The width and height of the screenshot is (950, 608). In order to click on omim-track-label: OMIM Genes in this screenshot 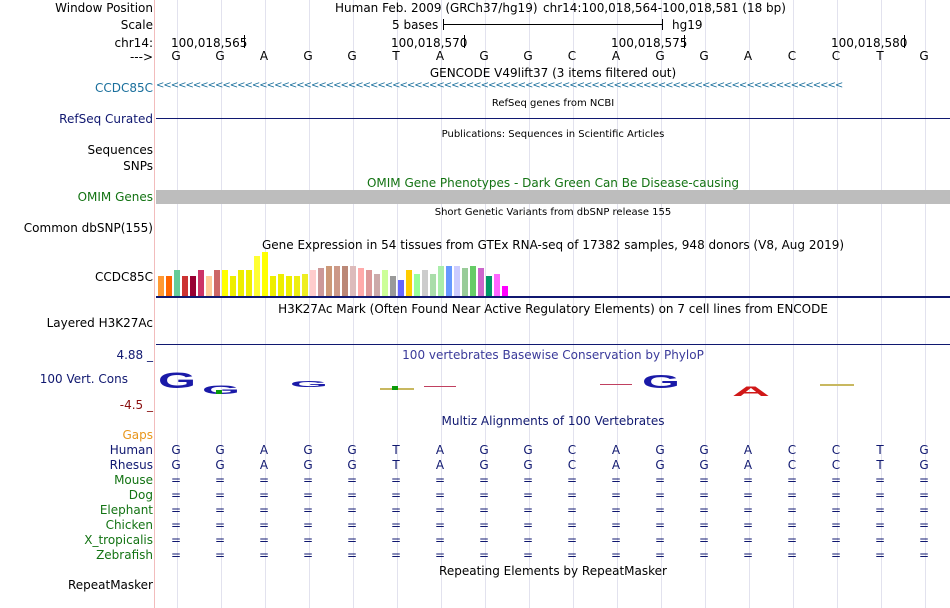, I will do `click(115, 197)`.